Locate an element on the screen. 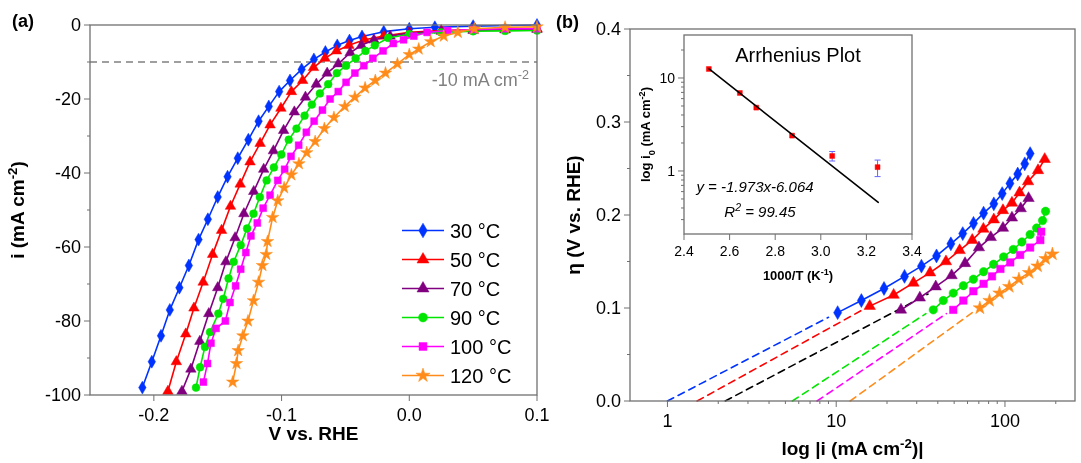 This screenshot has height=463, width=1081. legend-label: 50 °C is located at coordinates (475, 259).